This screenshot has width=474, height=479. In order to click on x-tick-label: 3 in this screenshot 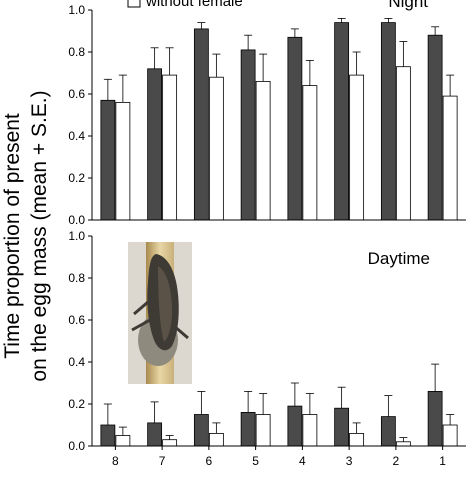, I will do `click(349, 461)`.